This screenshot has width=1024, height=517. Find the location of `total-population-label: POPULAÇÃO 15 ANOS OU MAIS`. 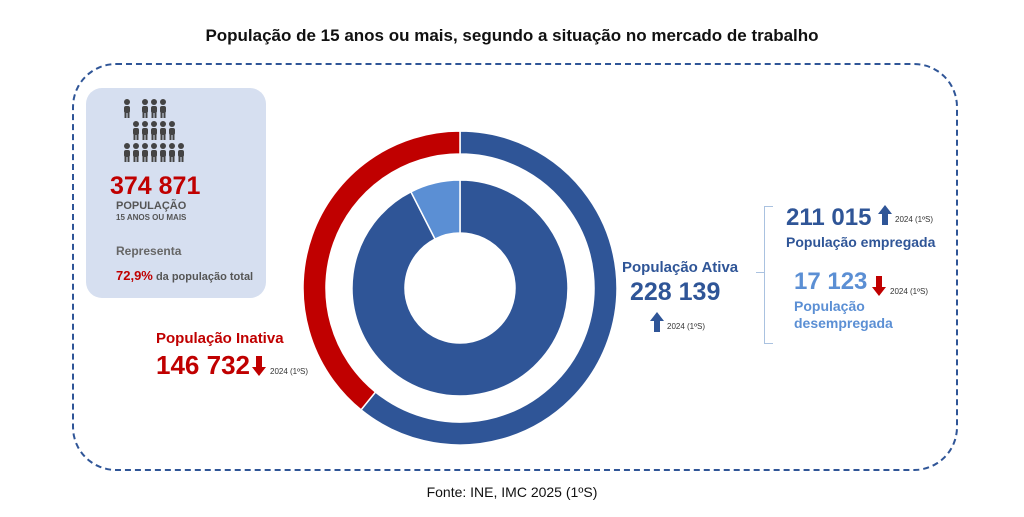

total-population-label: POPULAÇÃO 15 ANOS OU MAIS is located at coordinates (151, 212).